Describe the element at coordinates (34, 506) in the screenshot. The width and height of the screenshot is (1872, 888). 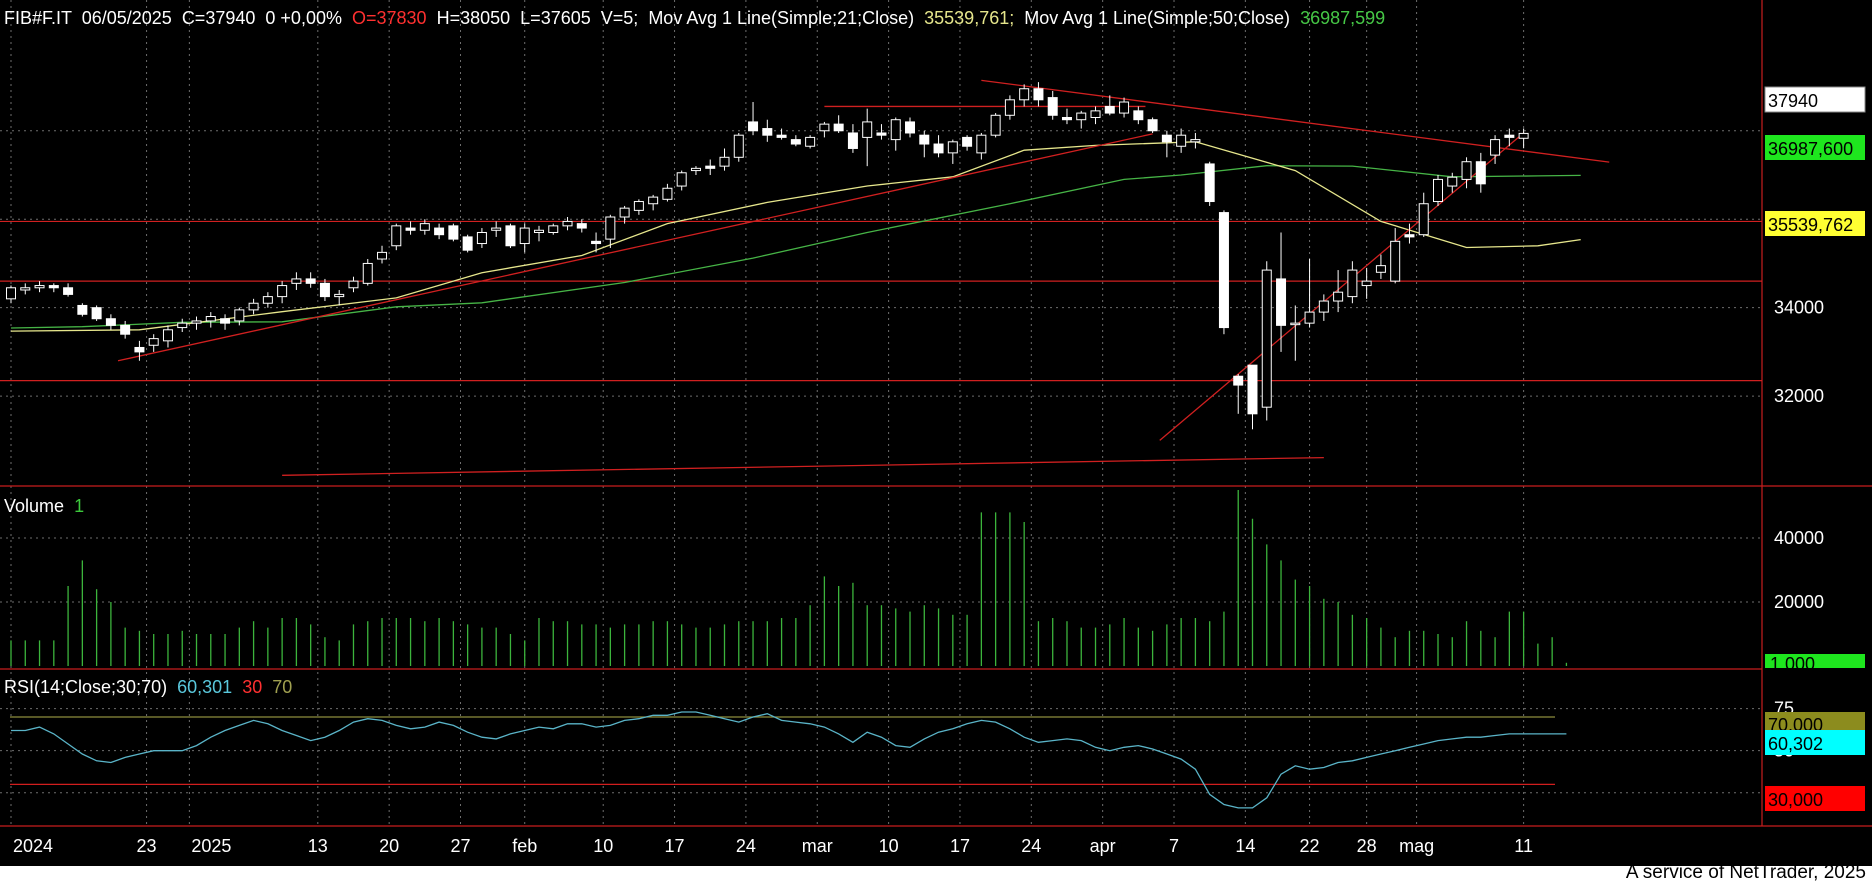
I see `volume-legend-label: Volume` at that location.